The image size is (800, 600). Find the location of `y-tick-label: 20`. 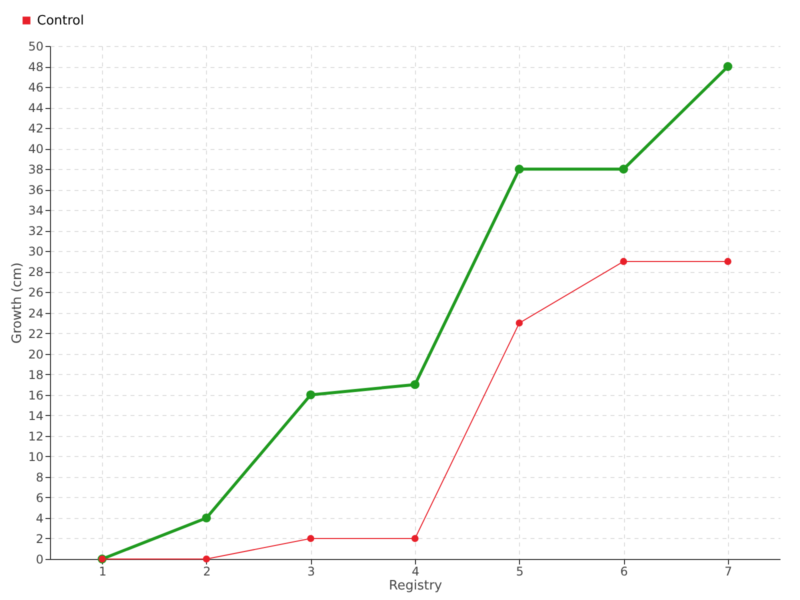

y-tick-label: 20 is located at coordinates (36, 354).